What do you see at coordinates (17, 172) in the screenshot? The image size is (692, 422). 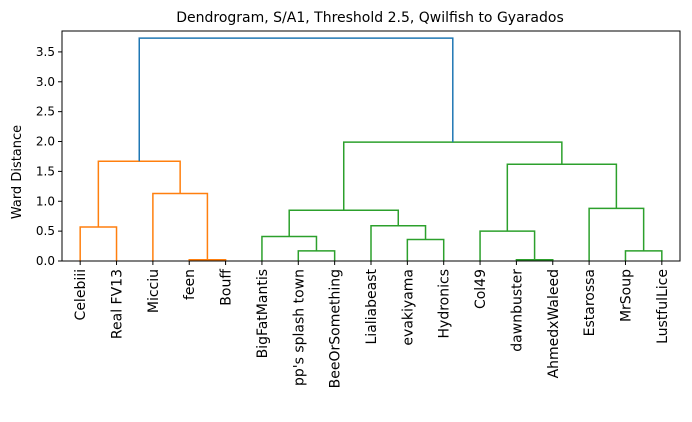 I see `y-axis-label: Ward Distance` at bounding box center [17, 172].